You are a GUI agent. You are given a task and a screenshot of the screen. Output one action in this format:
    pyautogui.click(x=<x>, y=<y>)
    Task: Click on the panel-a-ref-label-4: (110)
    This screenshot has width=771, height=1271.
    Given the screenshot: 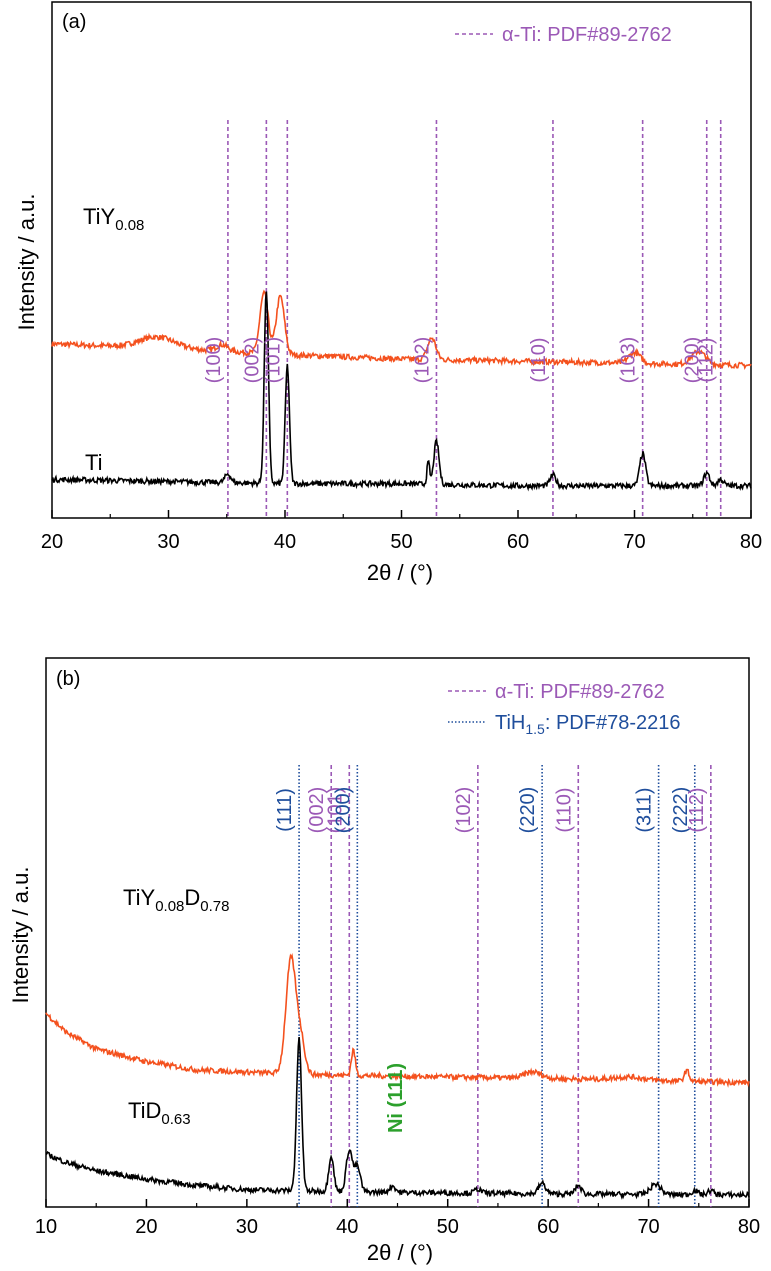 What is the action you would take?
    pyautogui.click(x=539, y=359)
    